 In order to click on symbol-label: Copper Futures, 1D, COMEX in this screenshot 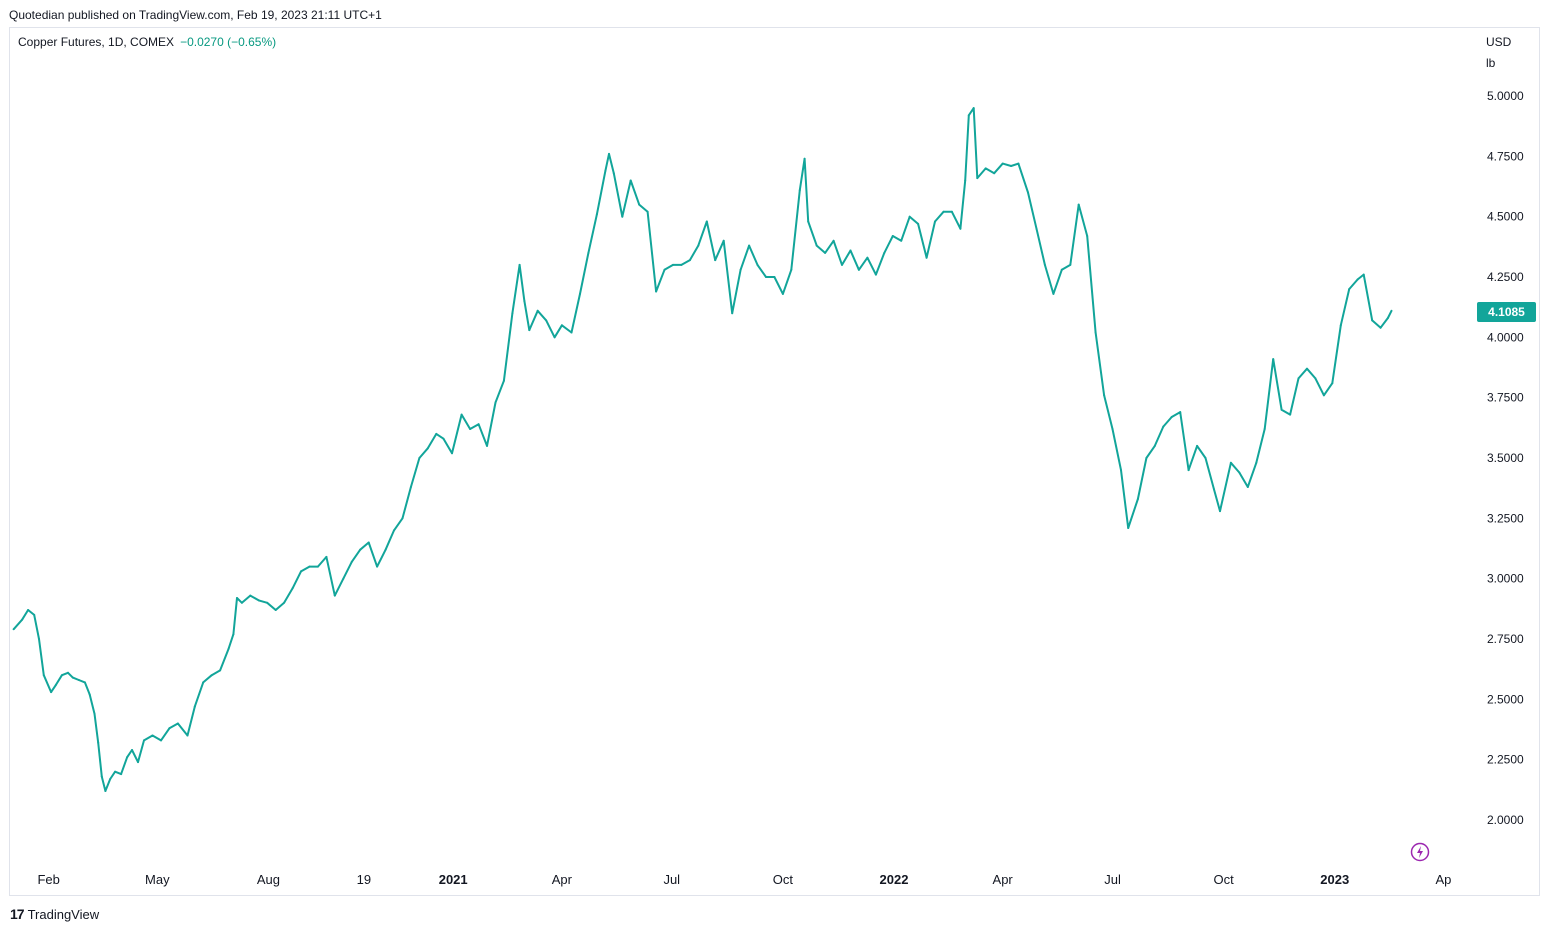, I will do `click(96, 42)`.